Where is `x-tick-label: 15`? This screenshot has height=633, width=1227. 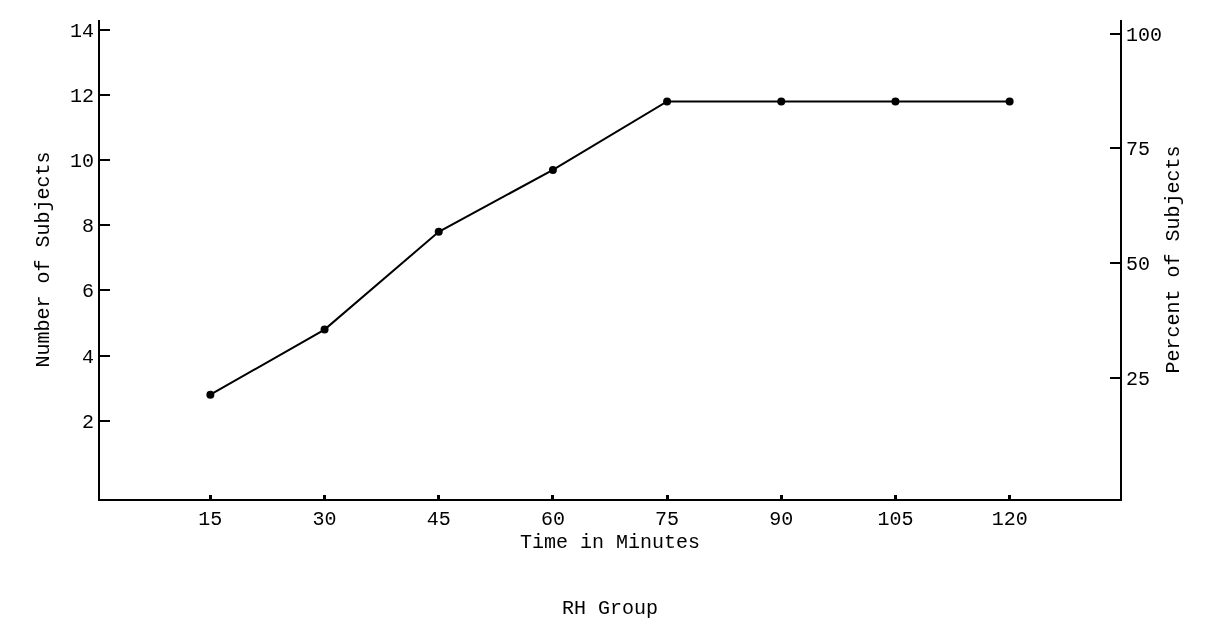
x-tick-label: 15 is located at coordinates (210, 519).